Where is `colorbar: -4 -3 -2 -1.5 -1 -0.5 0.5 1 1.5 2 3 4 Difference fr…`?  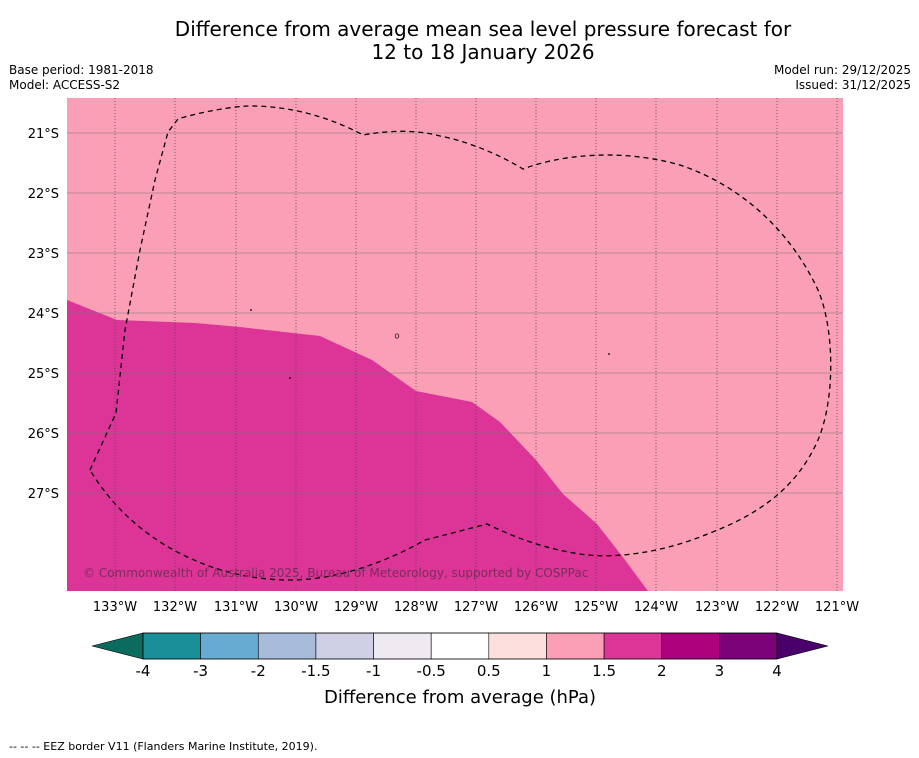 colorbar: -4 -3 -2 -1.5 -1 -0.5 0.5 1 1.5 2 3 4 Difference fr… is located at coordinates (460, 670).